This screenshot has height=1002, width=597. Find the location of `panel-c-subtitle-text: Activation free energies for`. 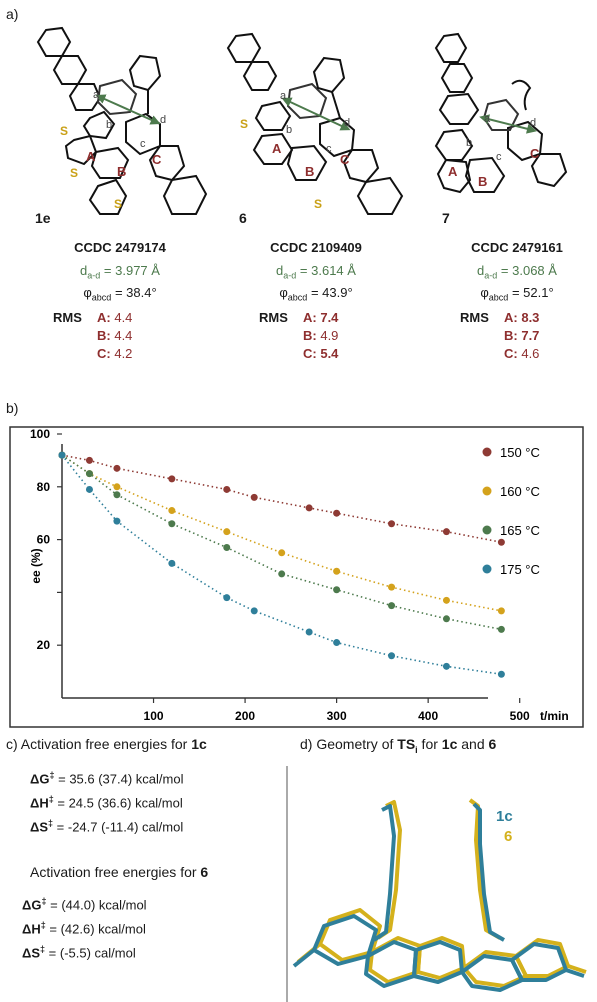

panel-c-subtitle-text: Activation free energies for is located at coordinates (115, 872).